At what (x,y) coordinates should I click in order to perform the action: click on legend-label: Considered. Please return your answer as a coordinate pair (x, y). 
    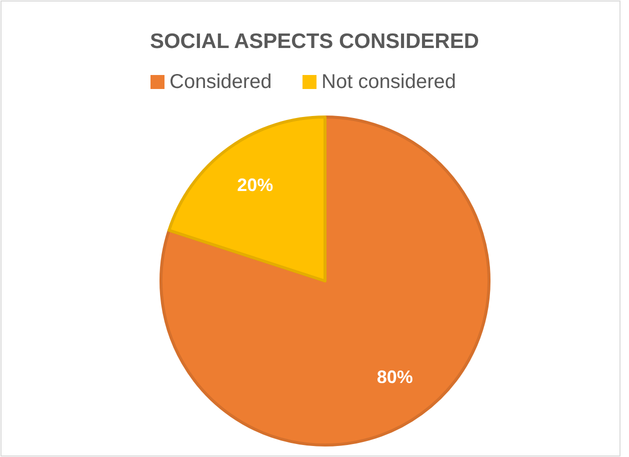
    Looking at the image, I should click on (221, 82).